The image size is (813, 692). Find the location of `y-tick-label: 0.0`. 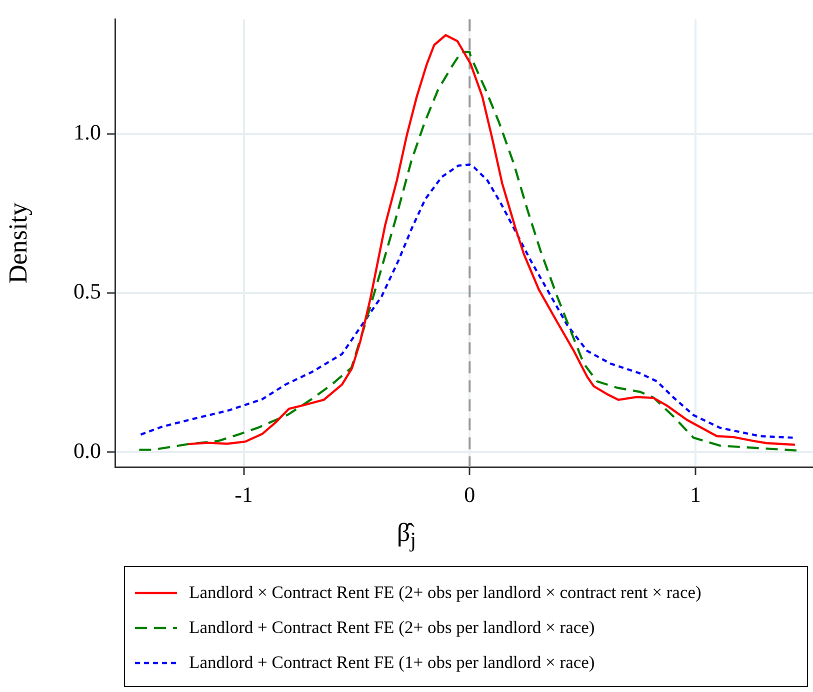

y-tick-label: 0.0 is located at coordinates (87, 450).